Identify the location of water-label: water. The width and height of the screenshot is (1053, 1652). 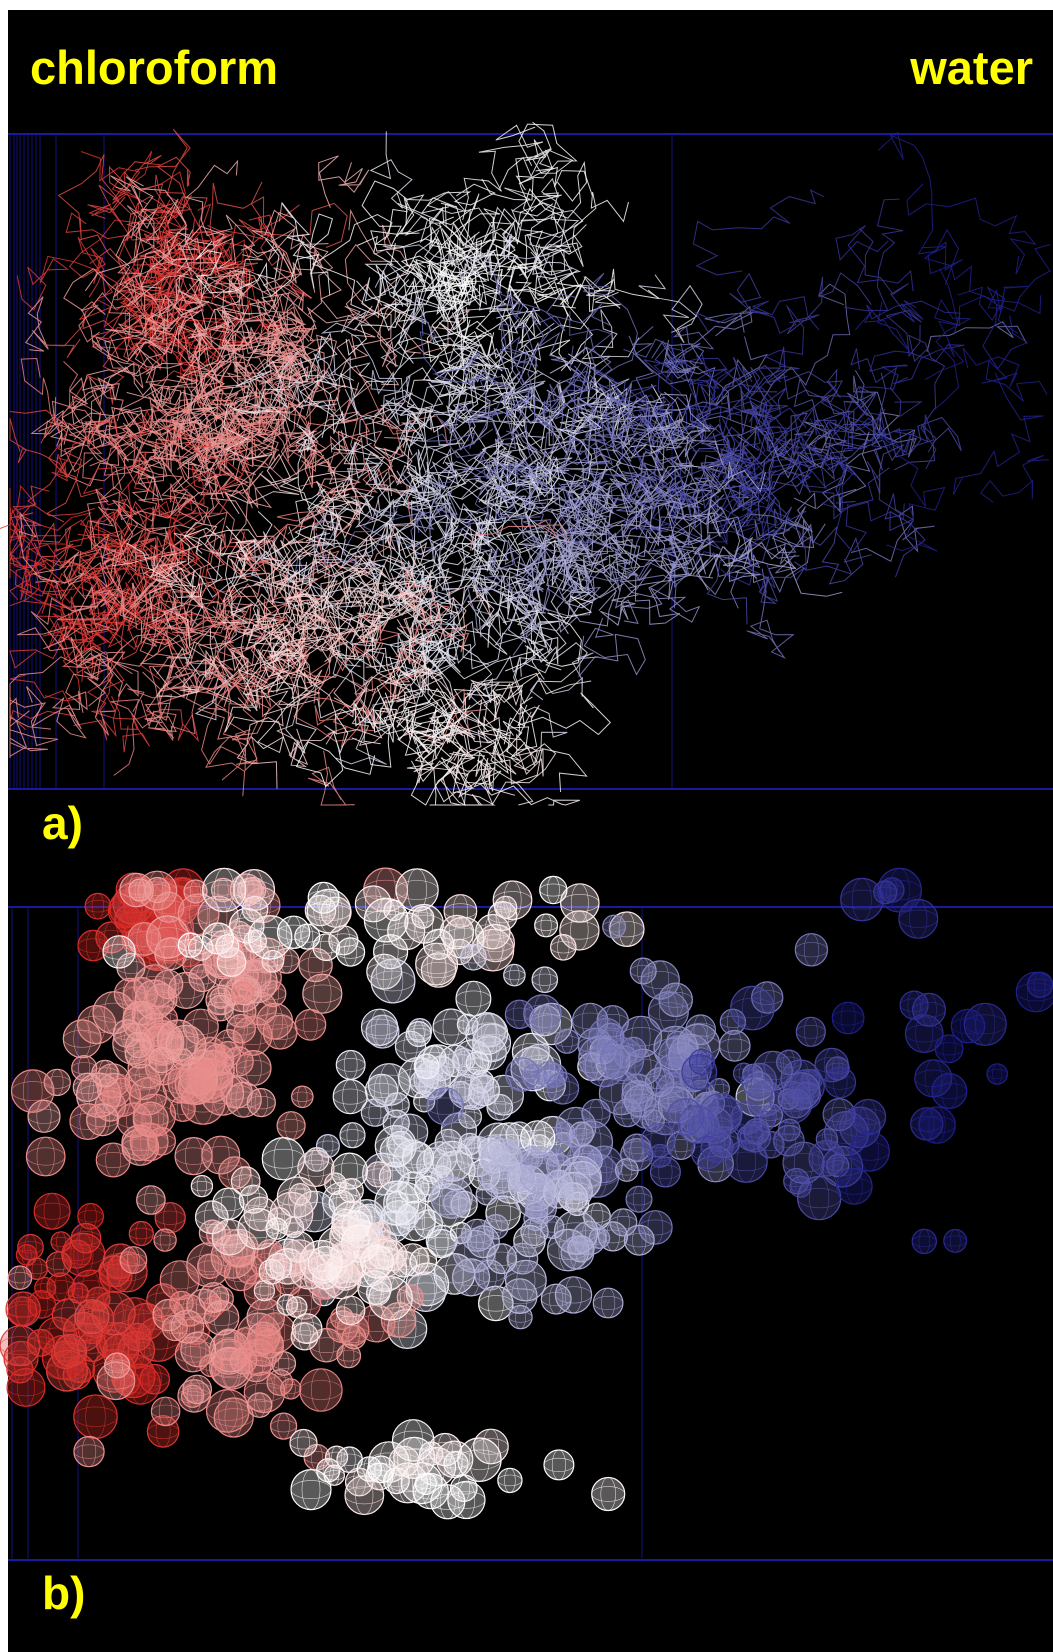
(971, 67).